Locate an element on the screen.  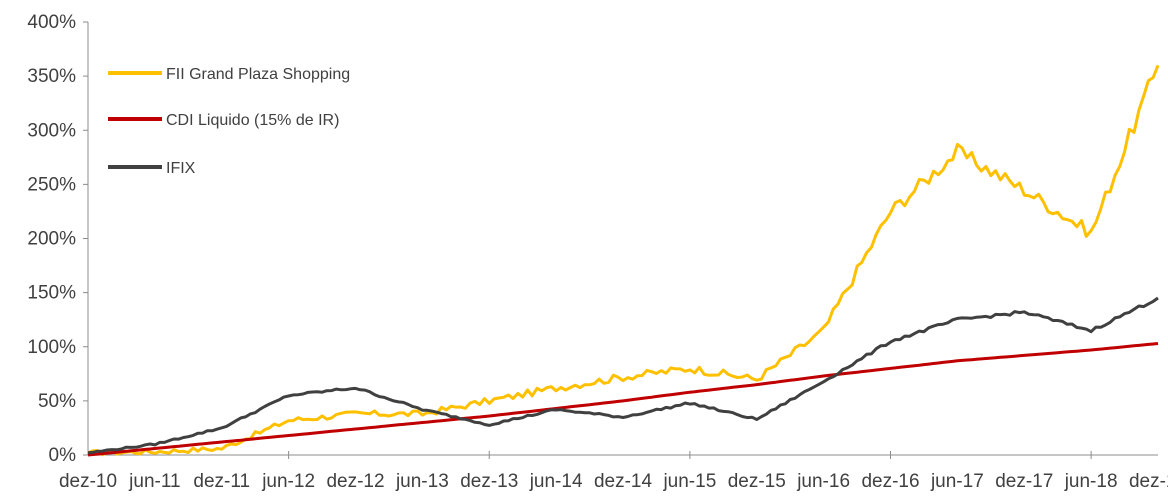
x-tick-label: jun-12 is located at coordinates (288, 481).